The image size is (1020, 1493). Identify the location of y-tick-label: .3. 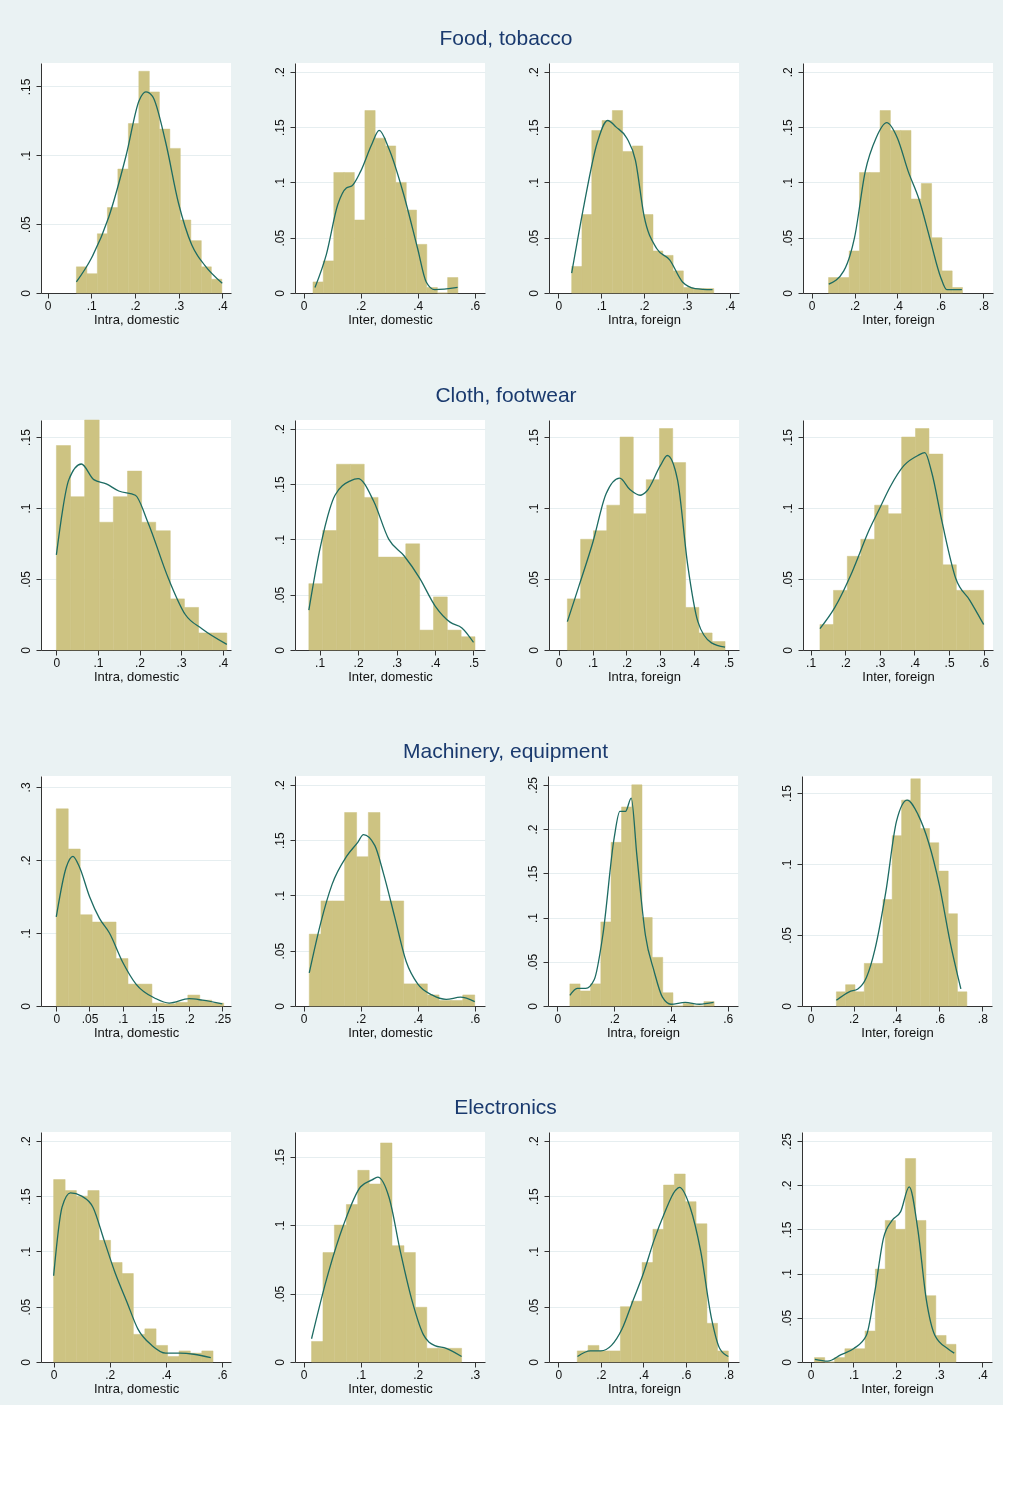
(25, 787).